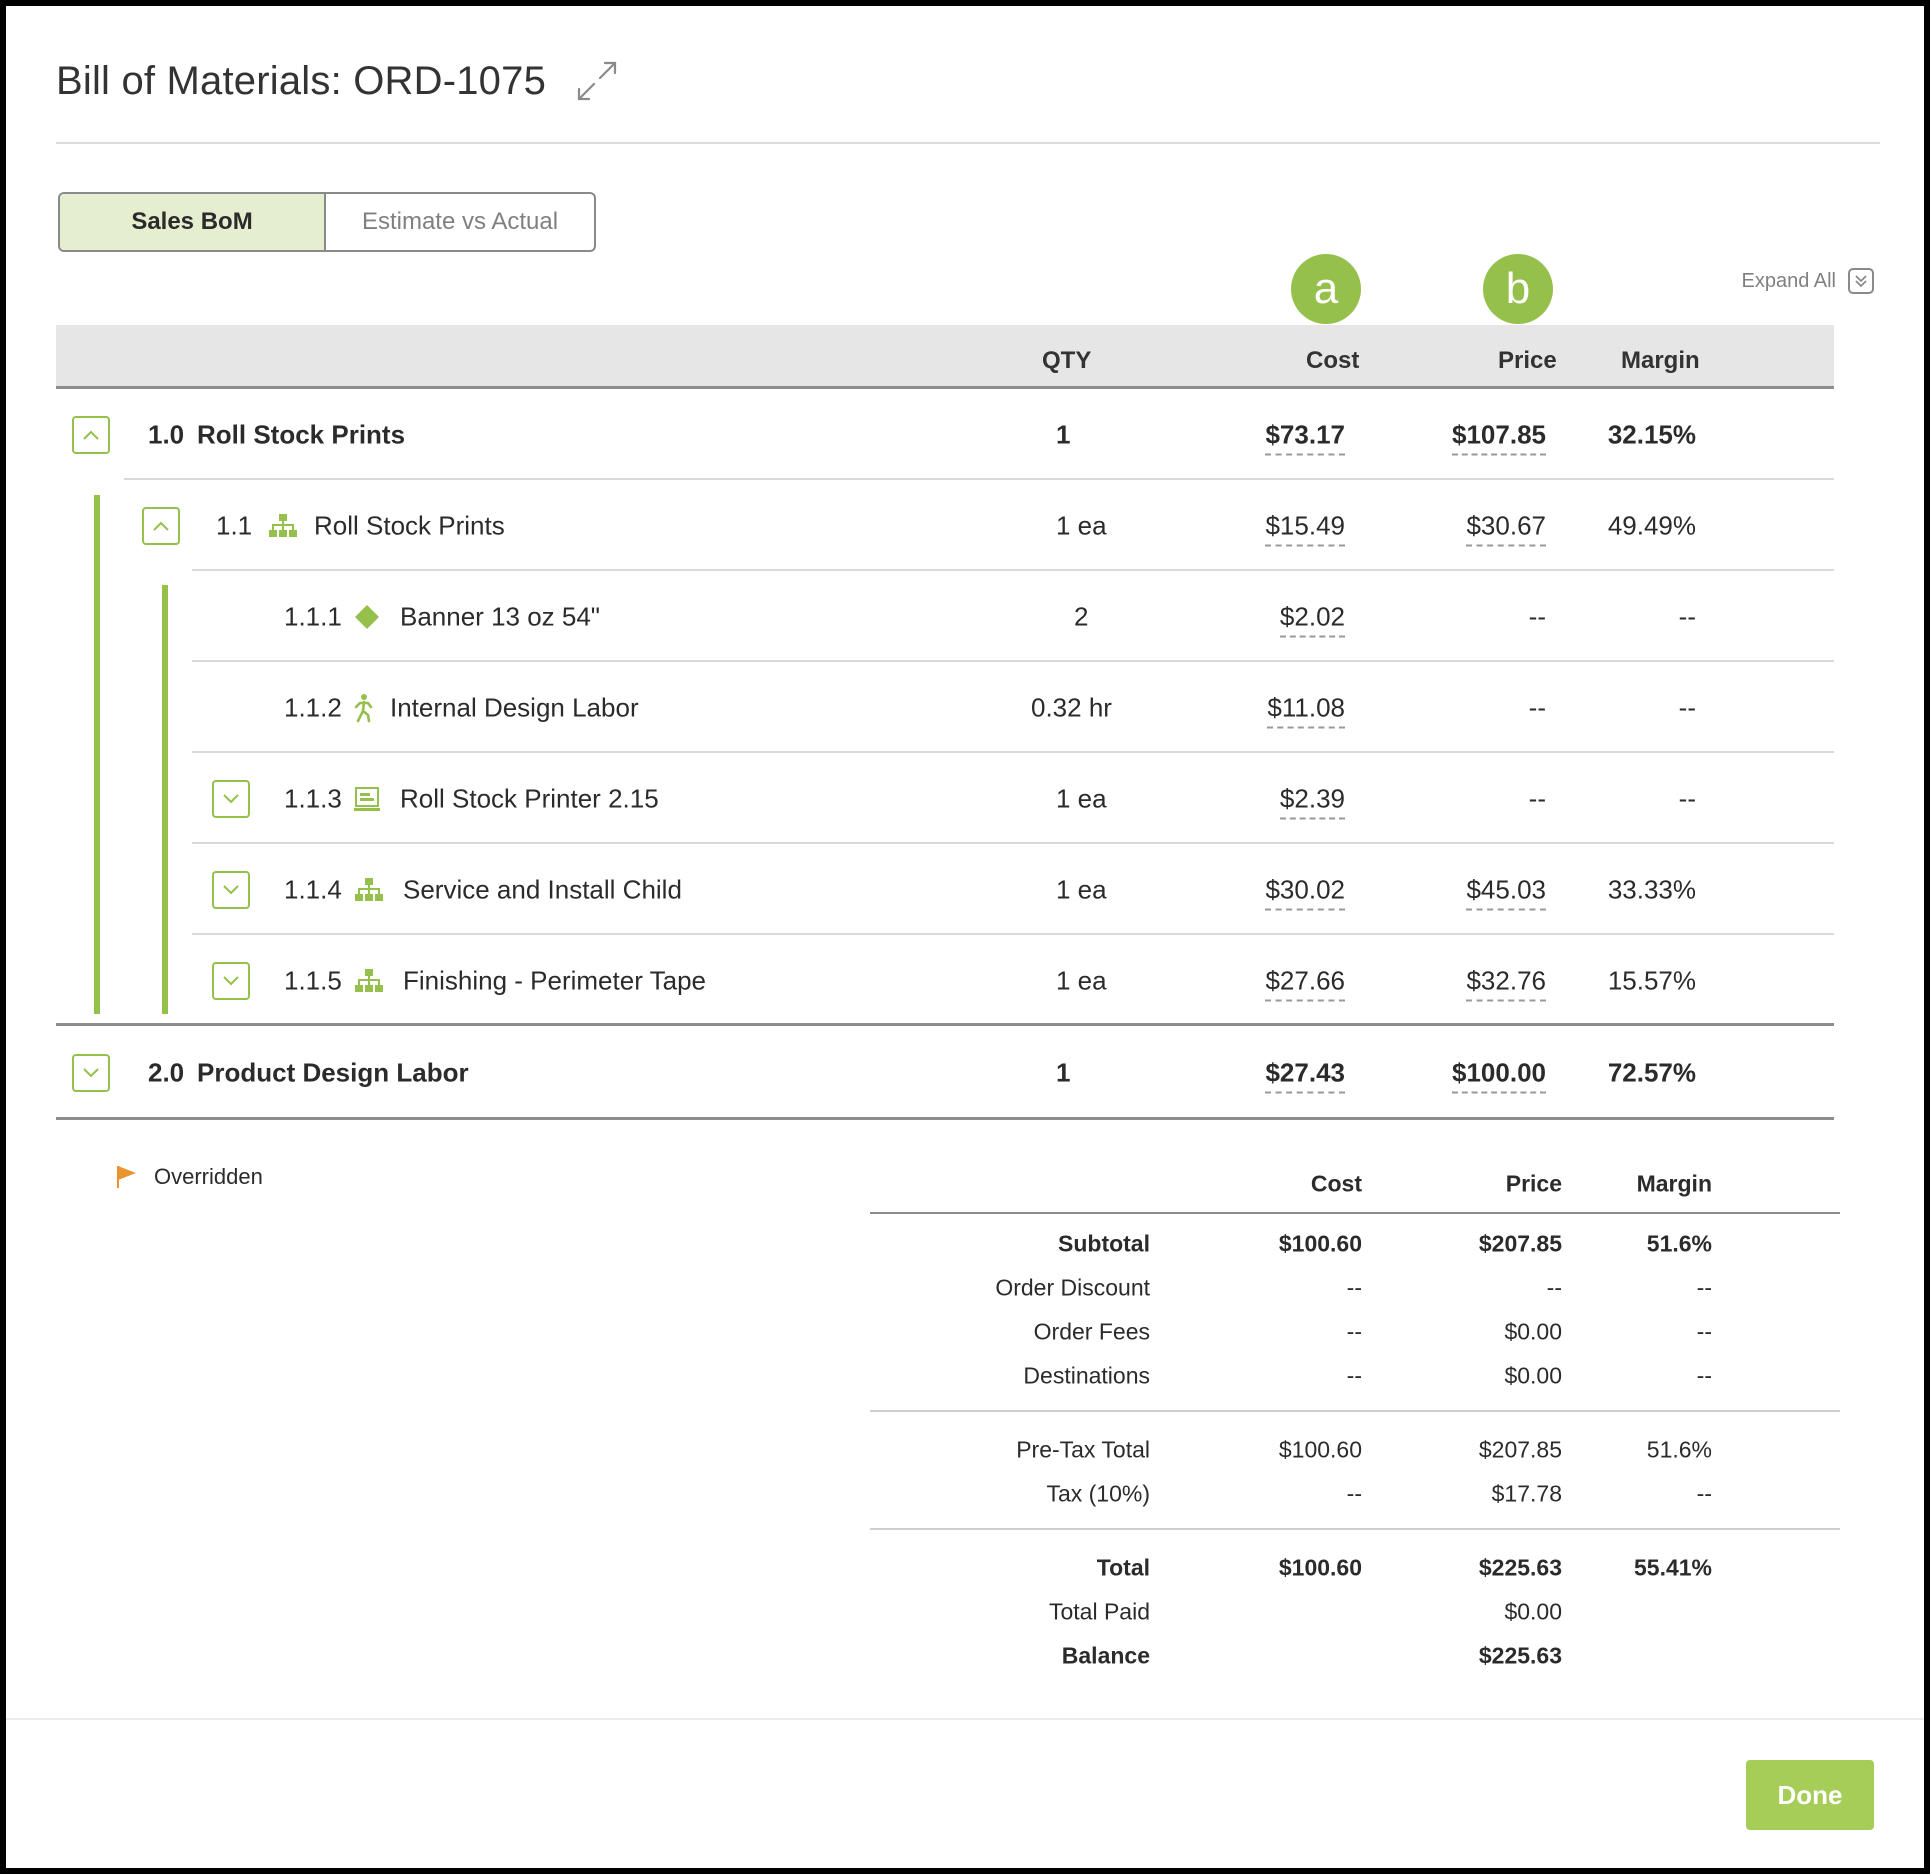 Image resolution: width=1930 pixels, height=1874 pixels. I want to click on item-margin: 32.15%, so click(1651, 434).